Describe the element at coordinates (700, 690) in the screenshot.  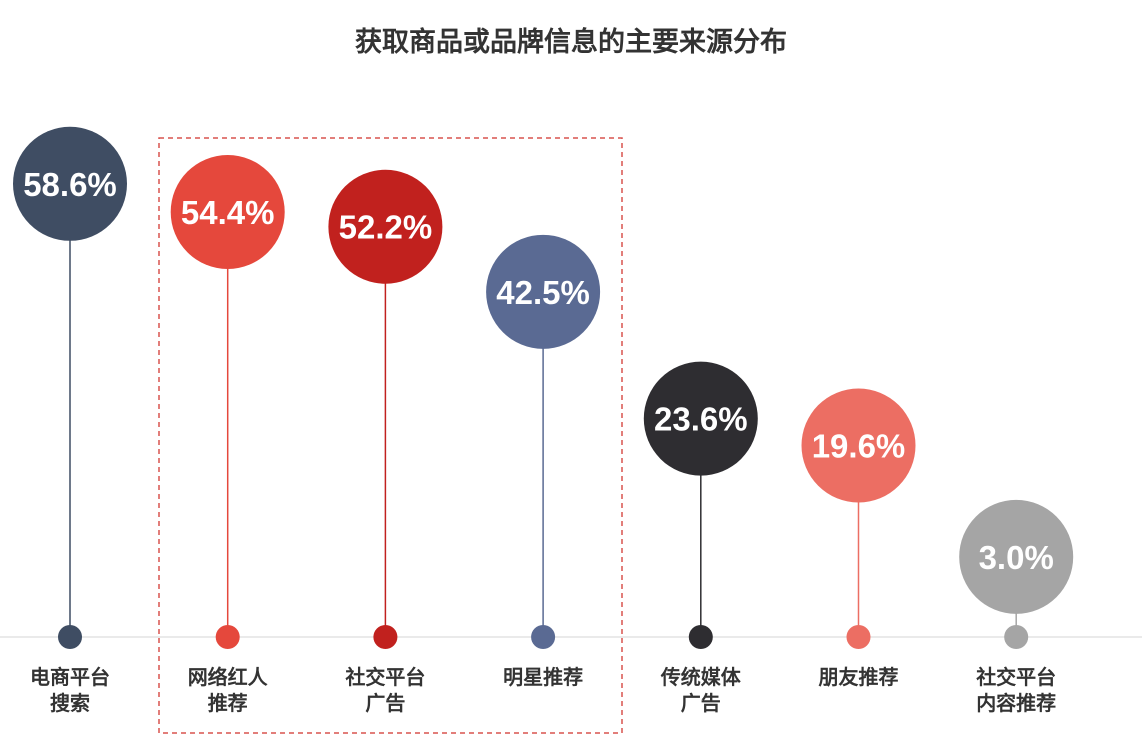
I see `category-label: 传统媒体广告` at that location.